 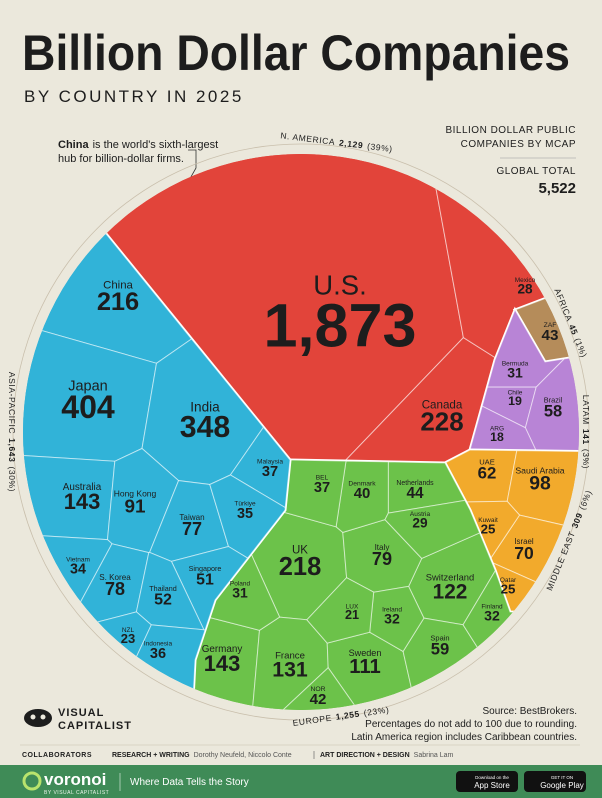 What do you see at coordinates (245, 504) in the screenshot?
I see `country-name: Türkiye` at bounding box center [245, 504].